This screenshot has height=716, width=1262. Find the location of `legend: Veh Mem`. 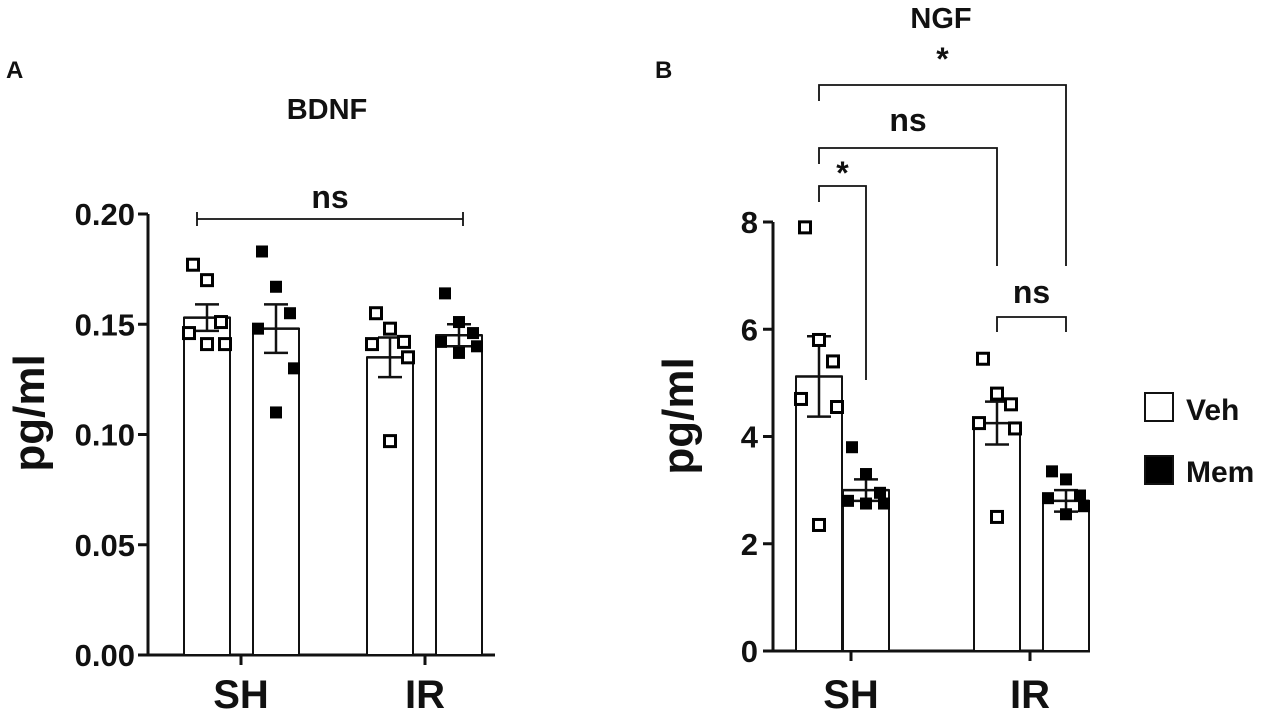

legend: Veh Mem is located at coordinates (1199, 440).